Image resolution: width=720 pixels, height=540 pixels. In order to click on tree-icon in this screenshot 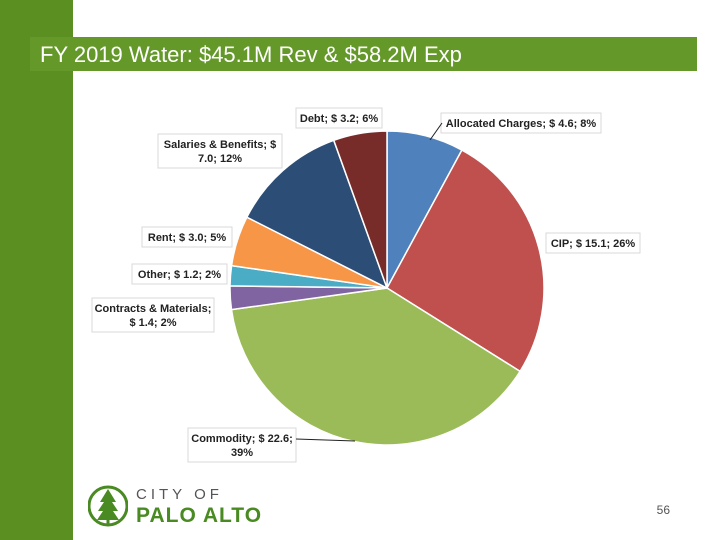, I will do `click(108, 506)`.